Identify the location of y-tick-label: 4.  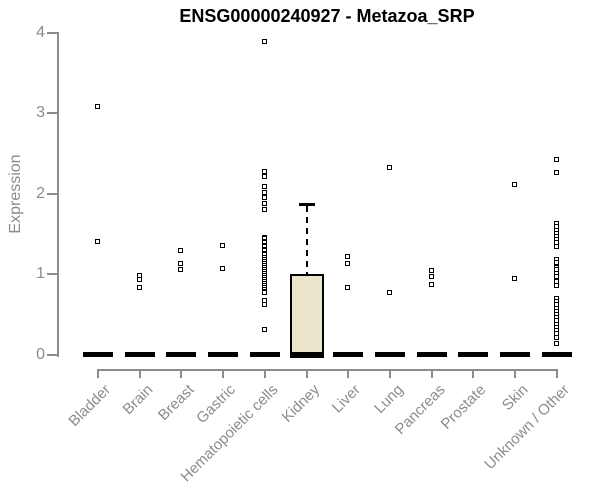
(40, 32).